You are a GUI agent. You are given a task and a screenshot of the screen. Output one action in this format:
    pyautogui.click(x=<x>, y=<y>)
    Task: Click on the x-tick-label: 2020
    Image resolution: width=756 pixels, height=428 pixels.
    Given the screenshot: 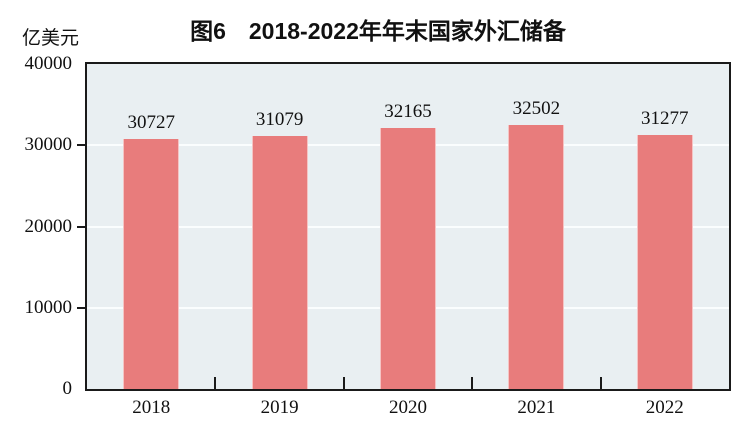 What is the action you would take?
    pyautogui.click(x=408, y=407)
    